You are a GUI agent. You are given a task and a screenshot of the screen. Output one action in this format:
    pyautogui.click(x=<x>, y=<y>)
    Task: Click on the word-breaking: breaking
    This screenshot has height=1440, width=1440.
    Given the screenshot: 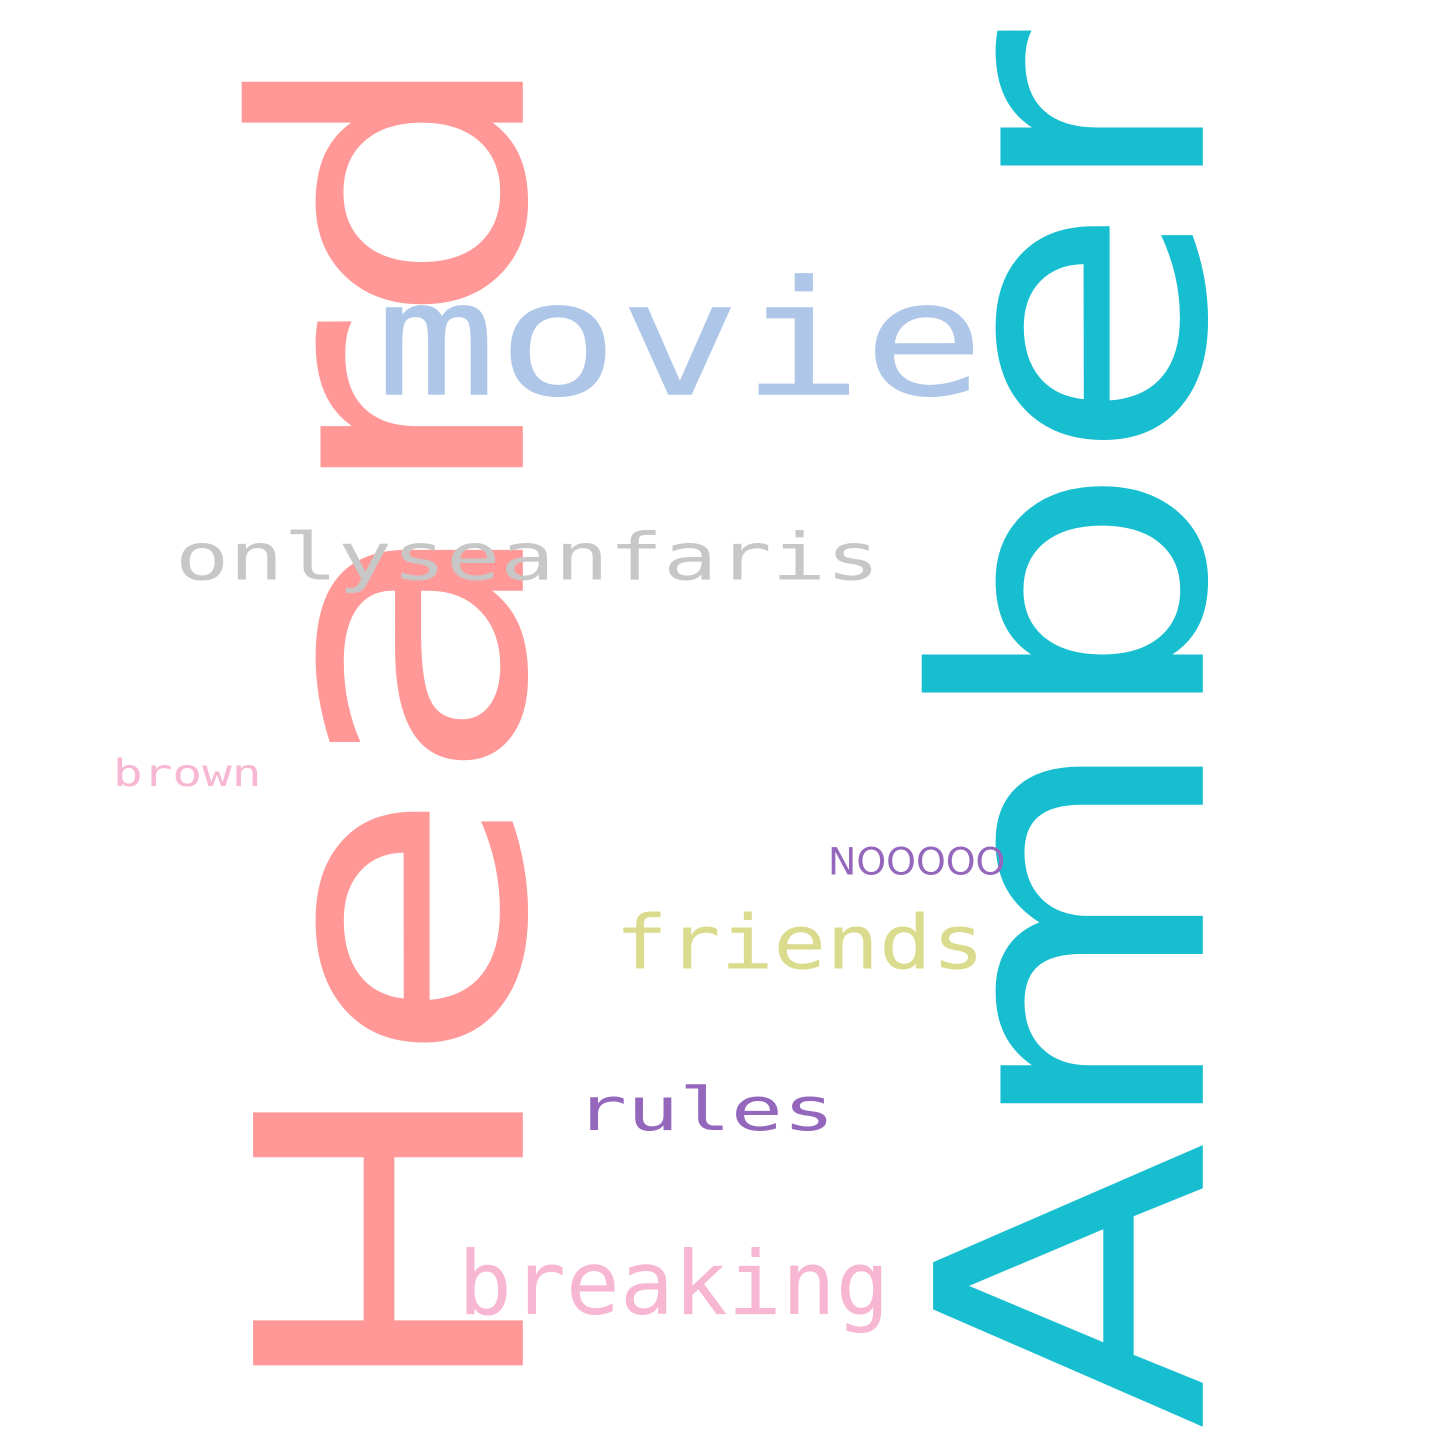 What is the action you would take?
    pyautogui.click(x=674, y=1283)
    